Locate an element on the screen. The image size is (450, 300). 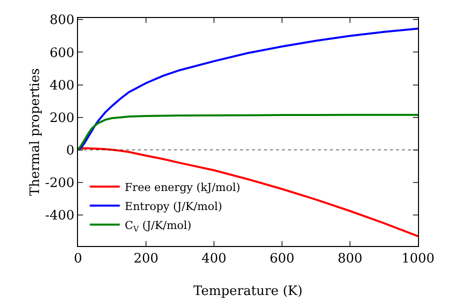
x-axis-title: Temperature (K) is located at coordinates (248, 291).